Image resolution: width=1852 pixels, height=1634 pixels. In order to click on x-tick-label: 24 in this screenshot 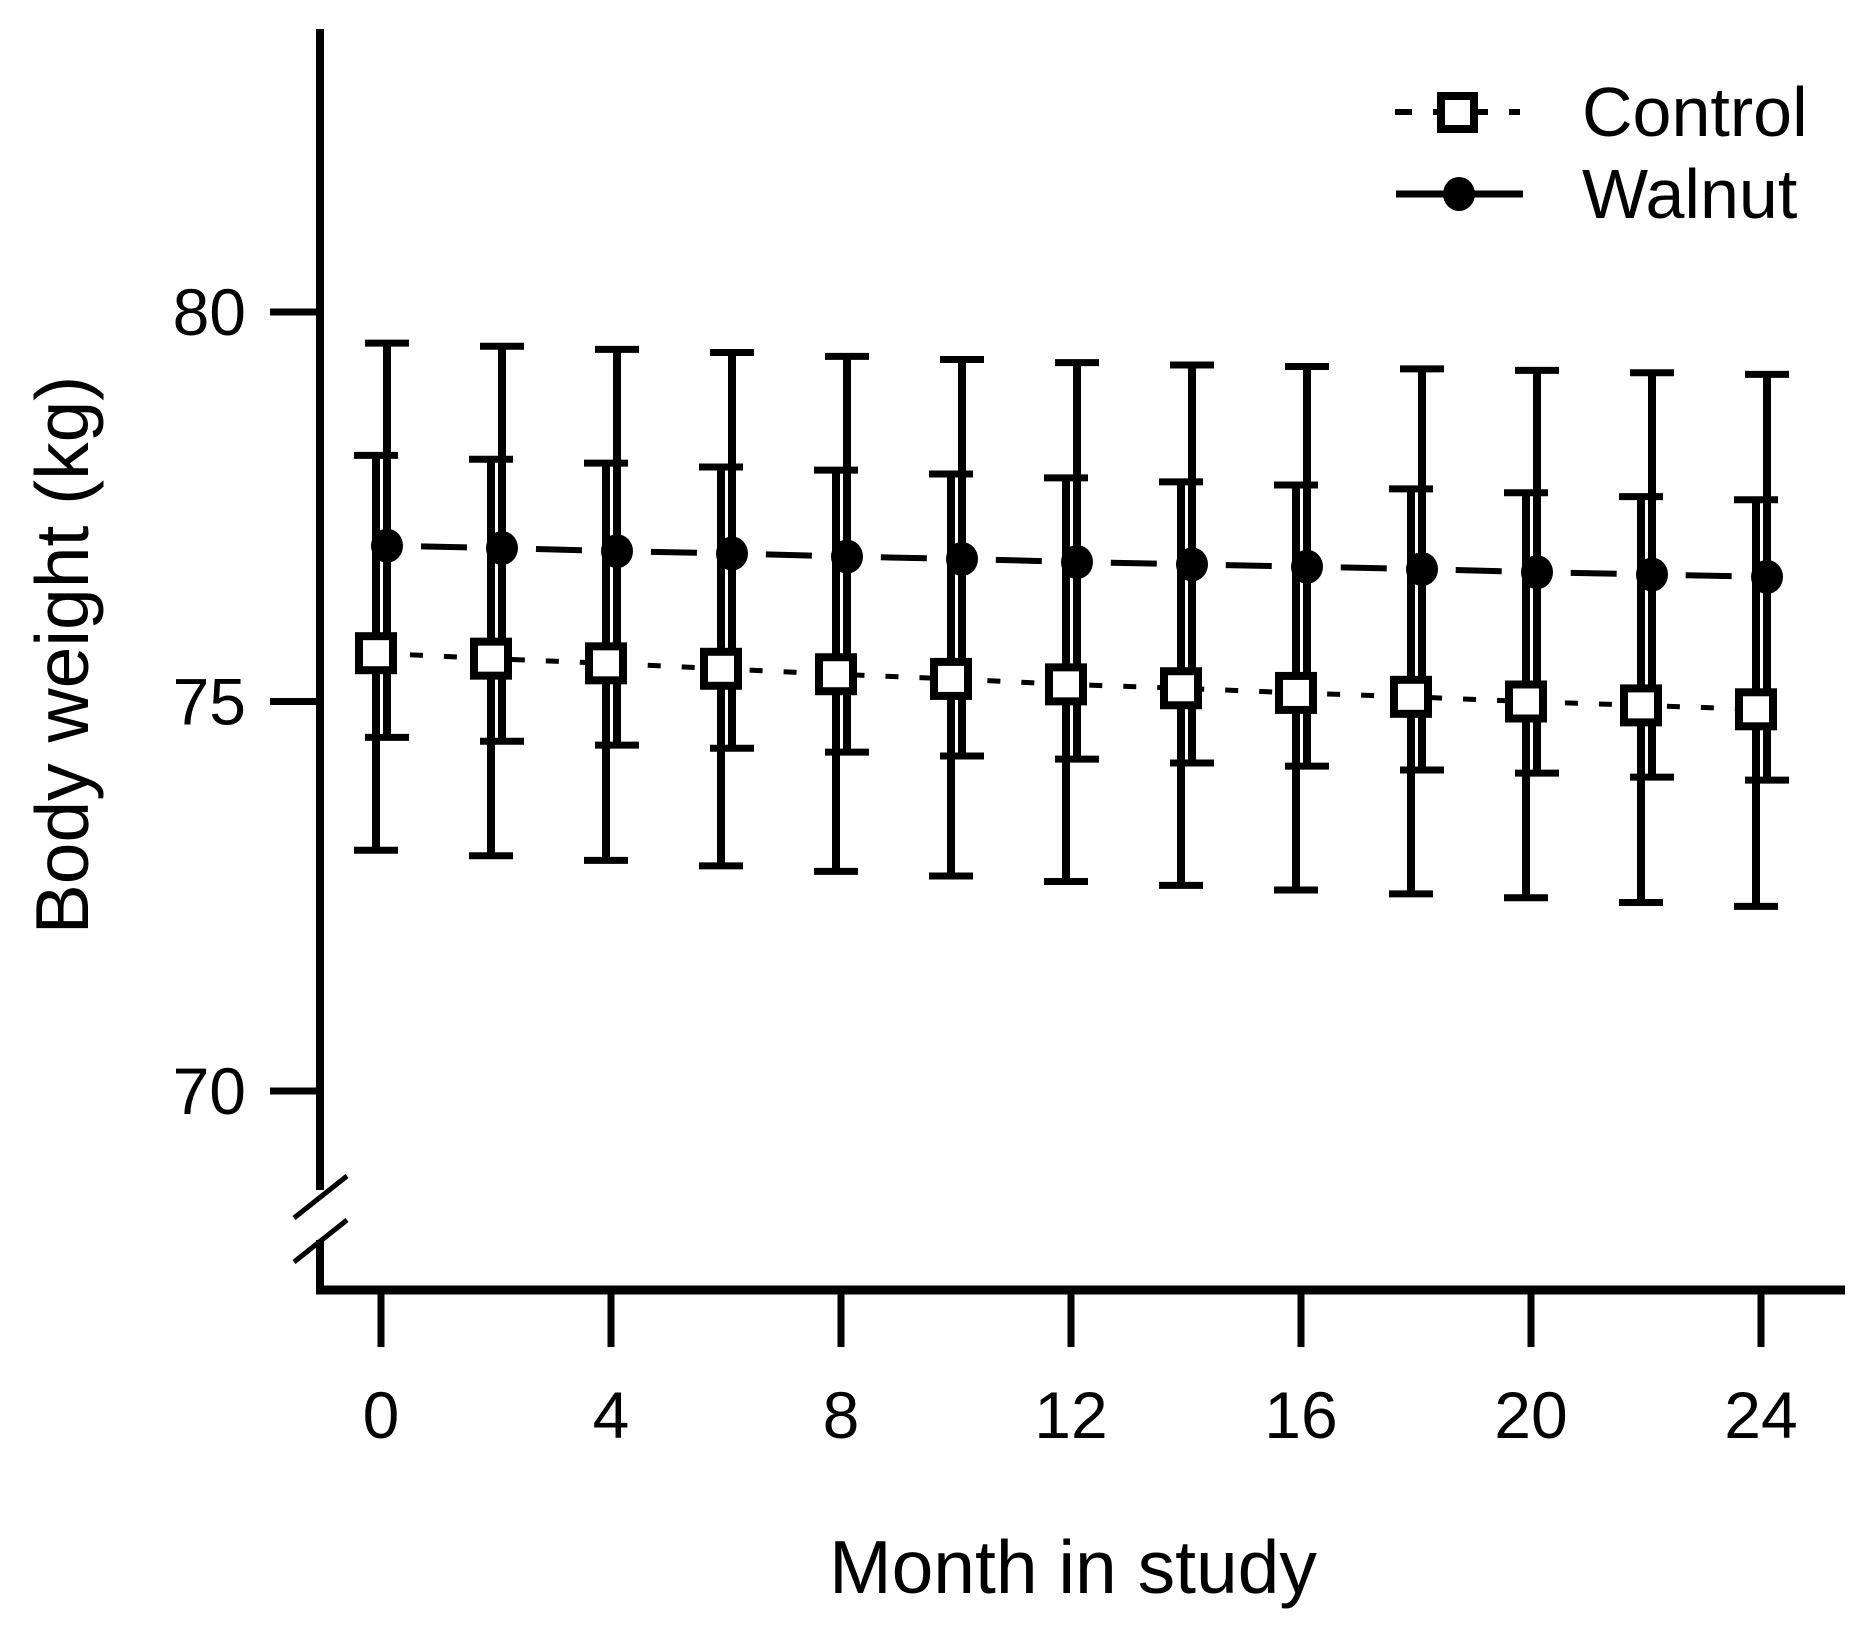, I will do `click(1760, 1415)`.